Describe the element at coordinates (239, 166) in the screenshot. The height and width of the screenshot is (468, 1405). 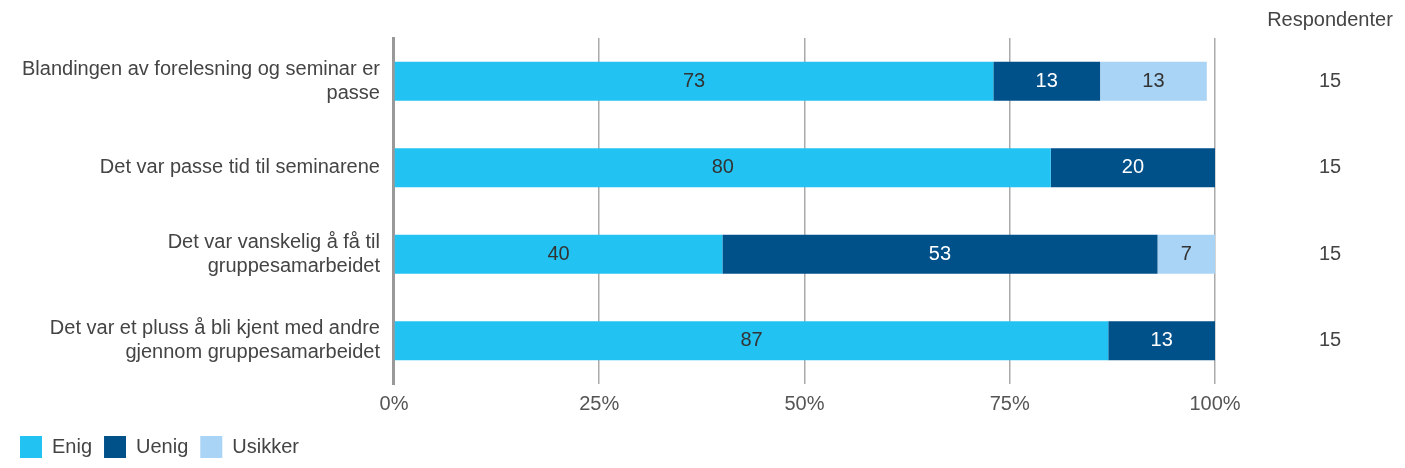
I see `y-tick-label: Det var passe tid til seminarene` at that location.